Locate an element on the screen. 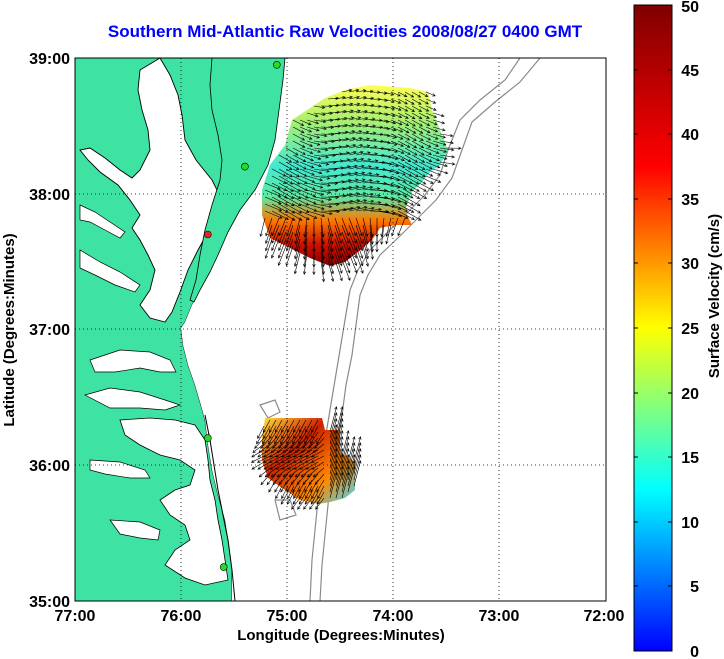 This screenshot has height=659, width=724. x-tick-3: 74:00 is located at coordinates (393, 616).